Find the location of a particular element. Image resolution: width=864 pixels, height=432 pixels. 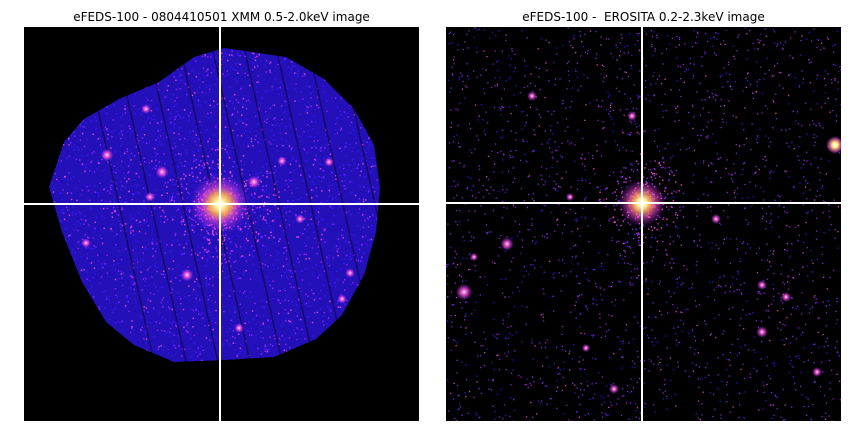

erosita-edge-source is located at coordinates (833, 145).